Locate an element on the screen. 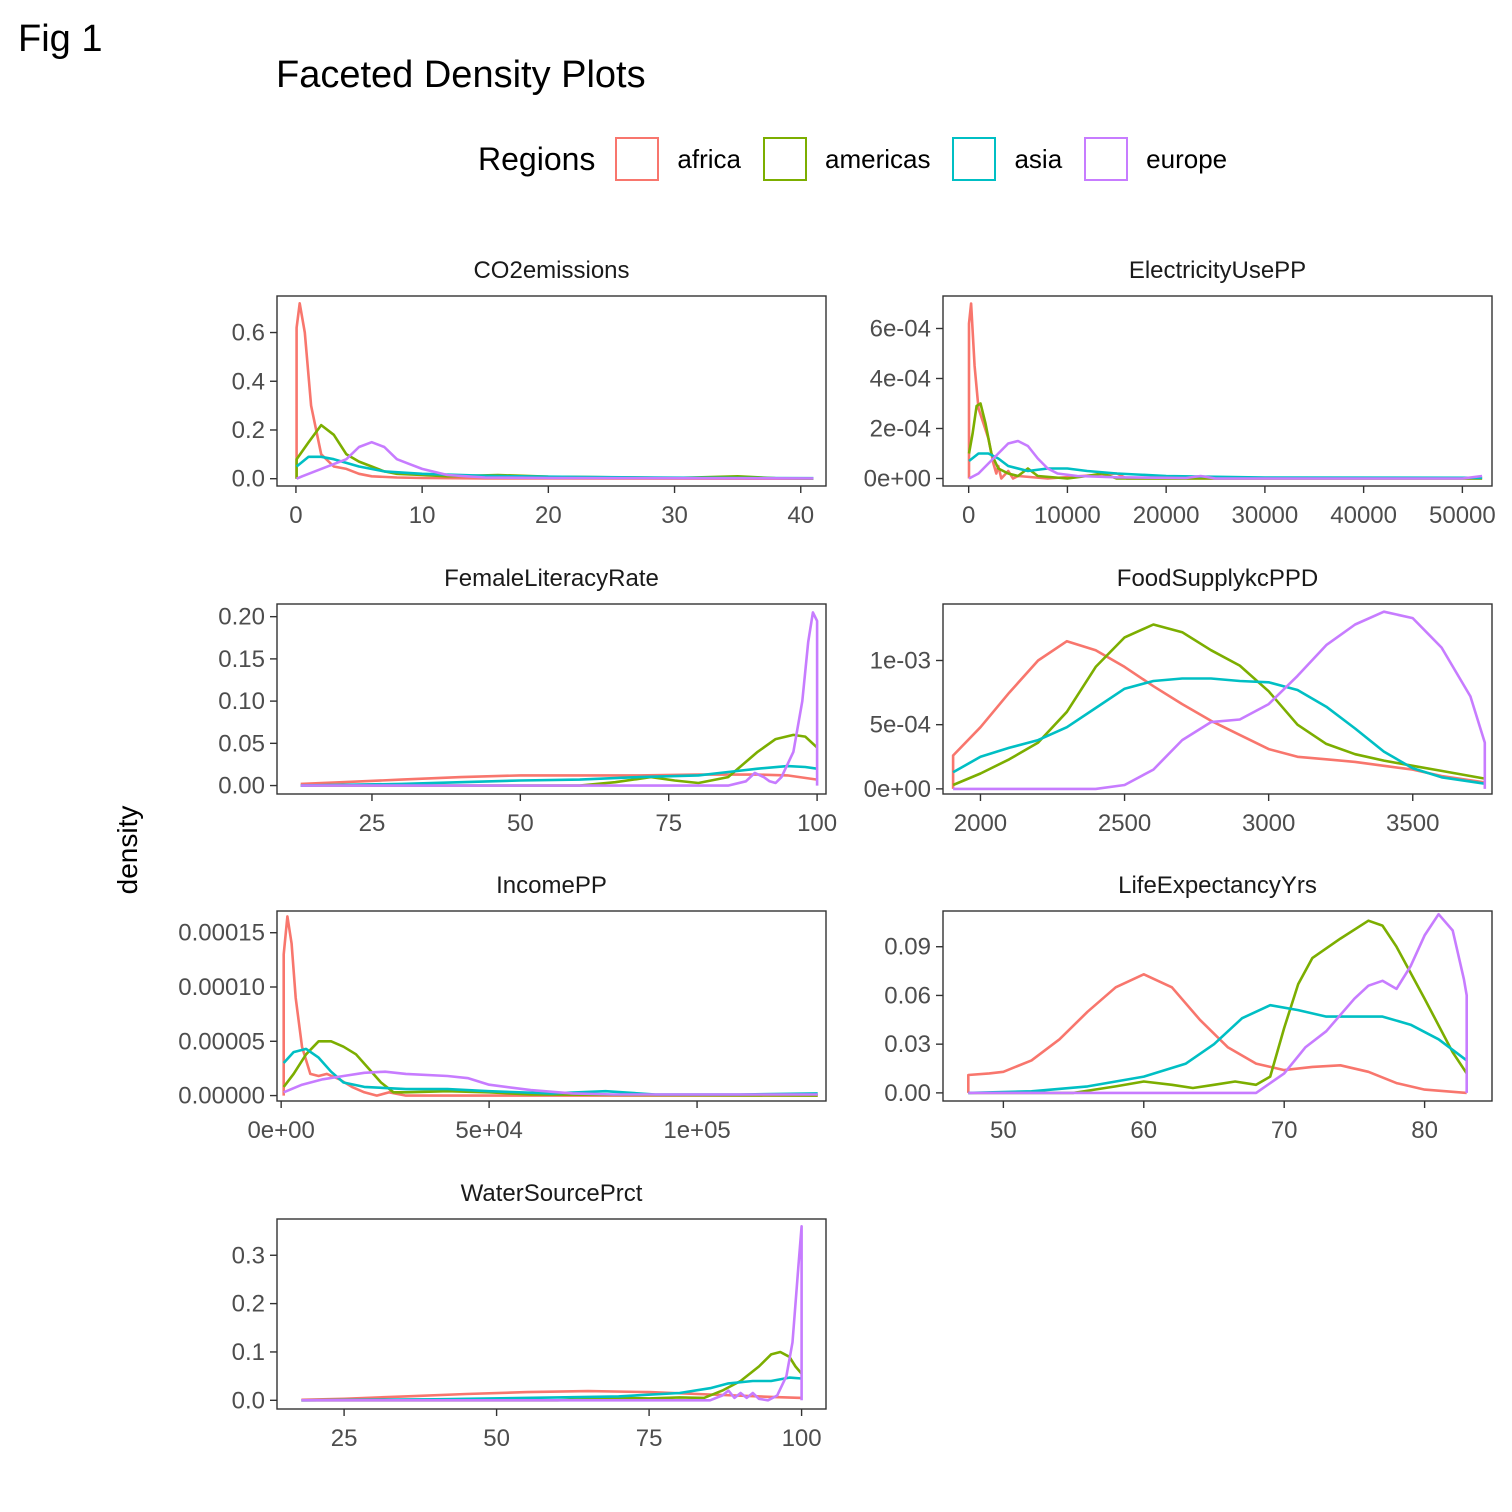 The height and width of the screenshot is (1512, 1512). legend-label-europe: europe is located at coordinates (1187, 158).